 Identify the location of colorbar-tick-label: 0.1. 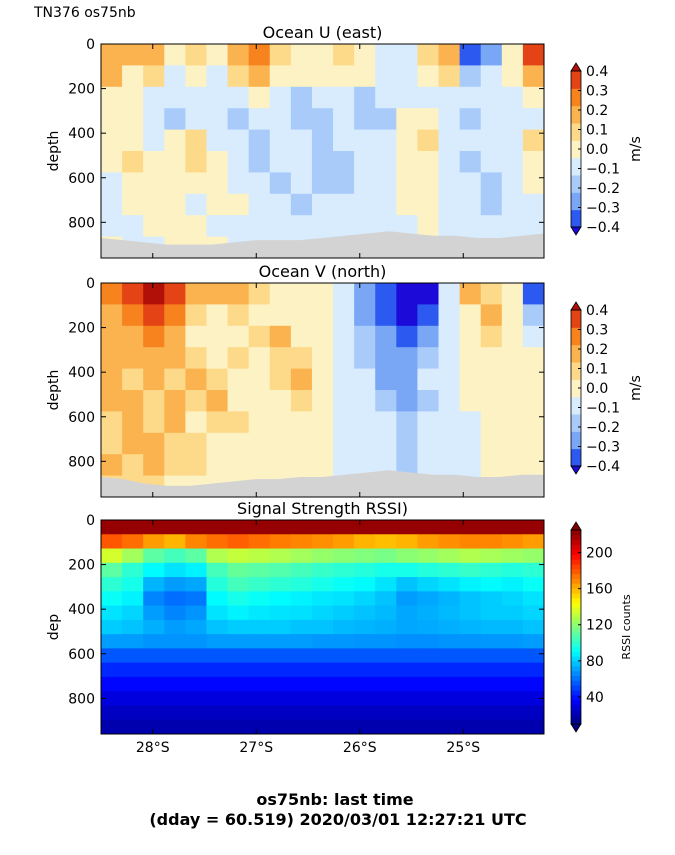
(597, 370).